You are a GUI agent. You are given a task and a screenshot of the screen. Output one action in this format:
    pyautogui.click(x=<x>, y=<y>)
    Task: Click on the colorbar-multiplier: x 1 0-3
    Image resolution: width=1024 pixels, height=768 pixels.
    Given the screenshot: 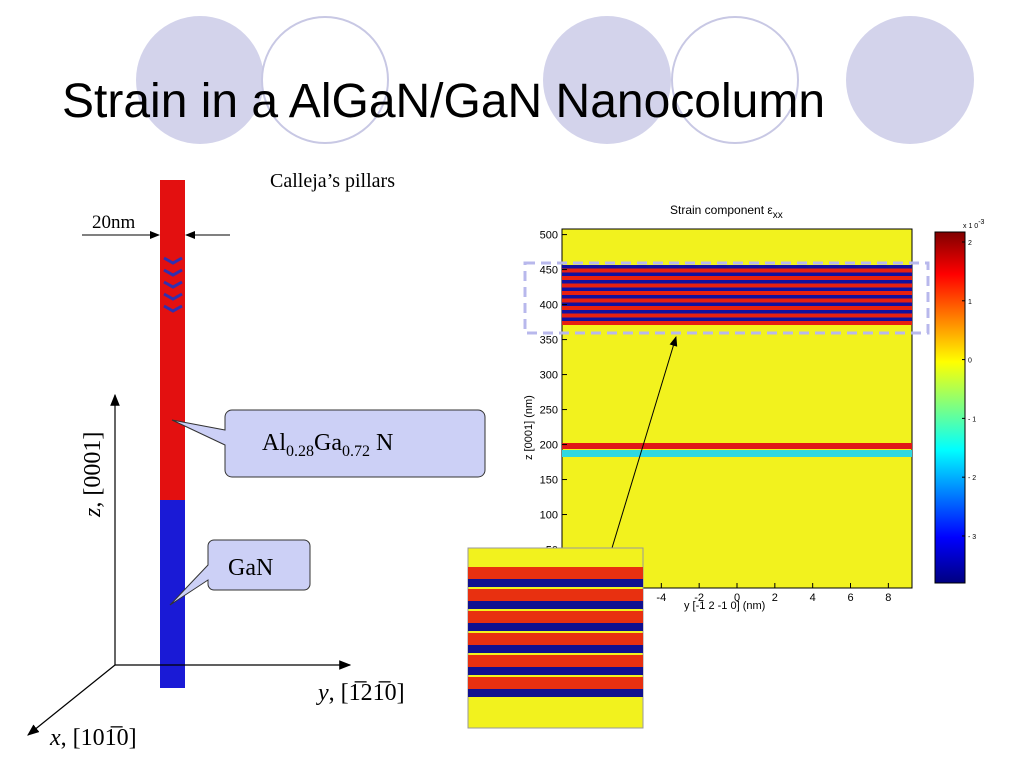 What is the action you would take?
    pyautogui.click(x=974, y=224)
    